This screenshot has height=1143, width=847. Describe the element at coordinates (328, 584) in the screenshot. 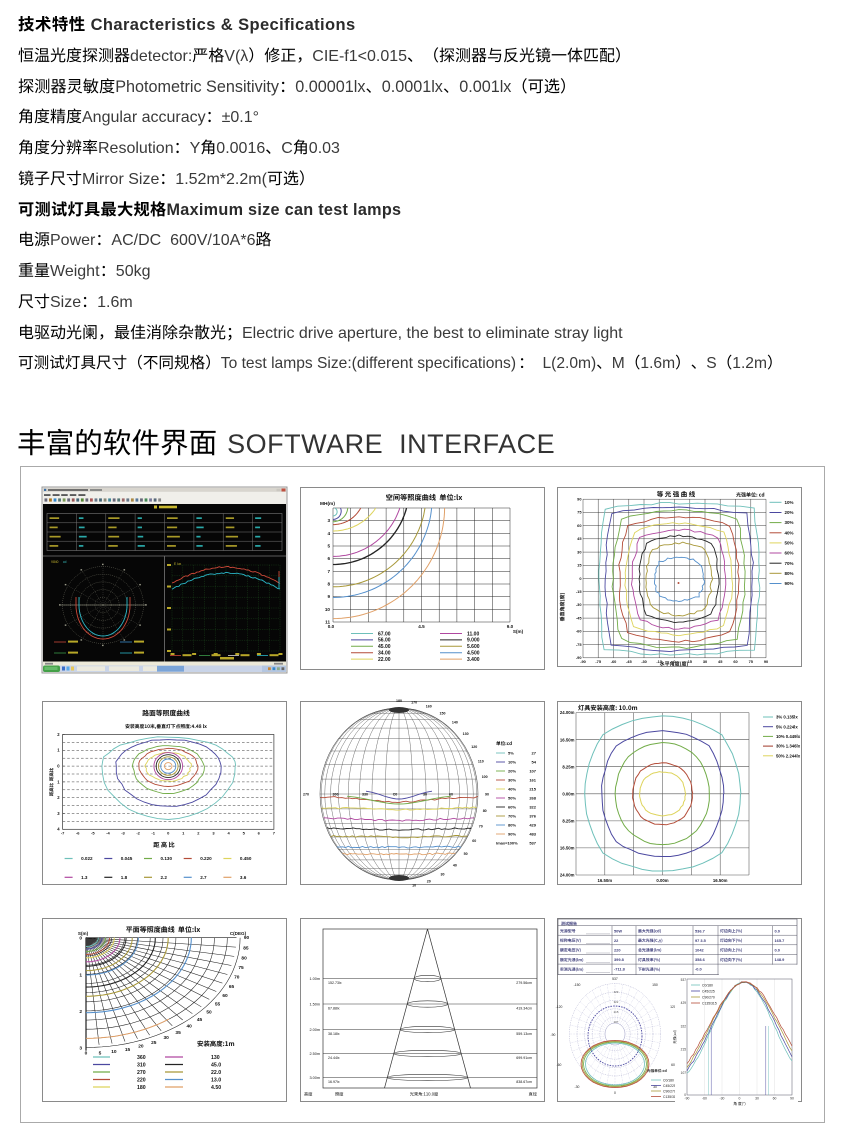

I see `svg-text: 8` at that location.